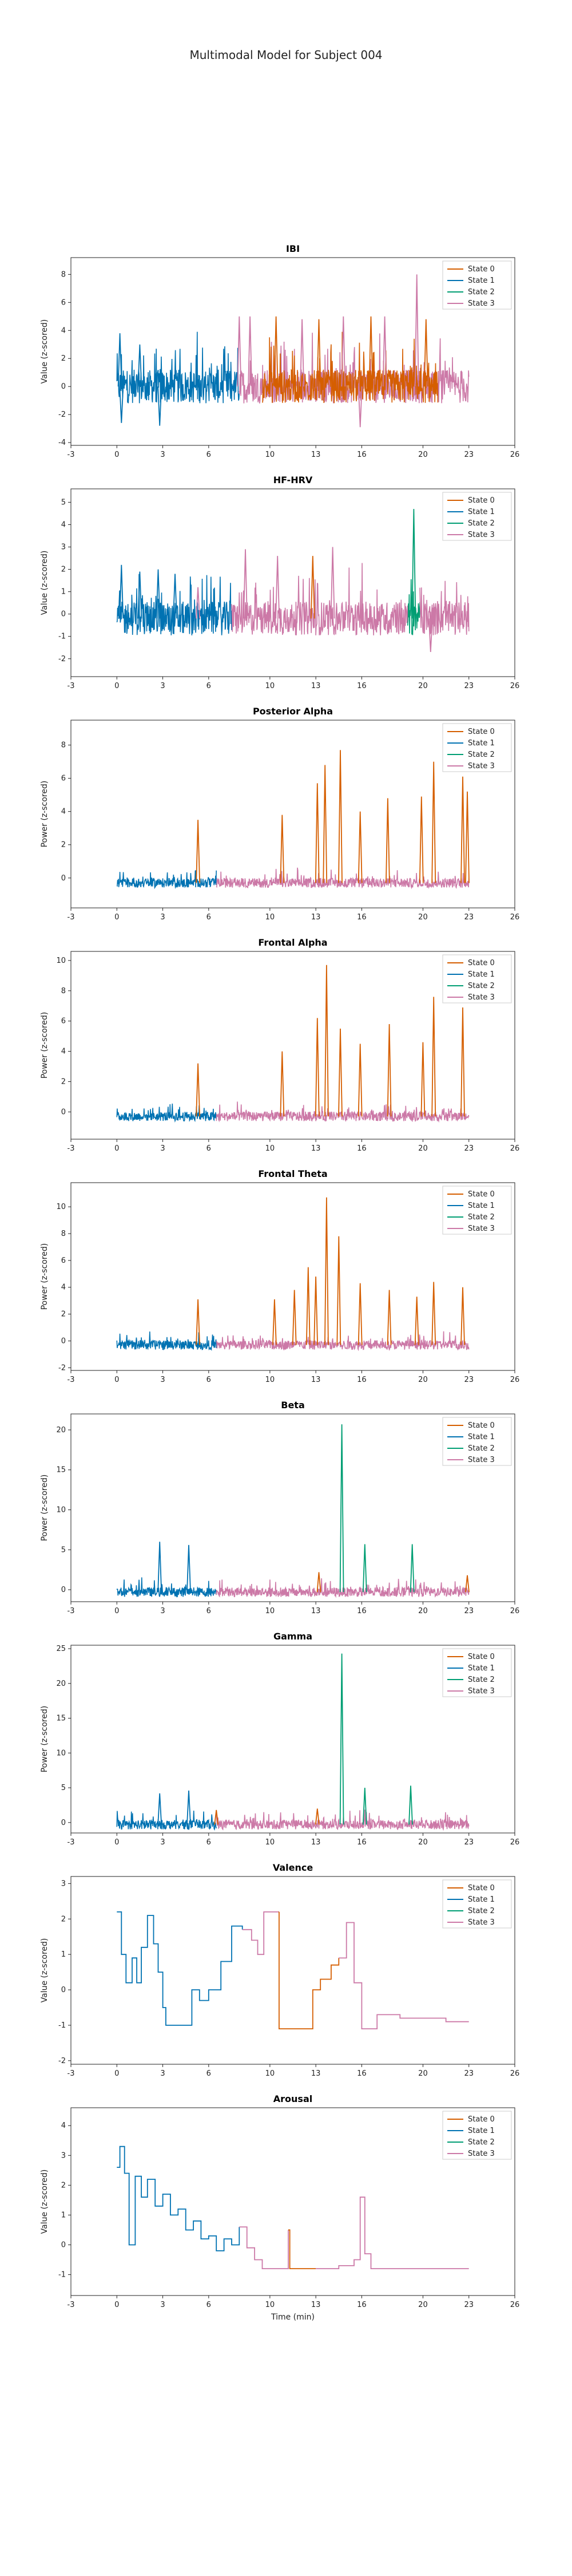  Describe the element at coordinates (44, 351) in the screenshot. I see `ibi-ylabel: Value (z-scored)` at that location.